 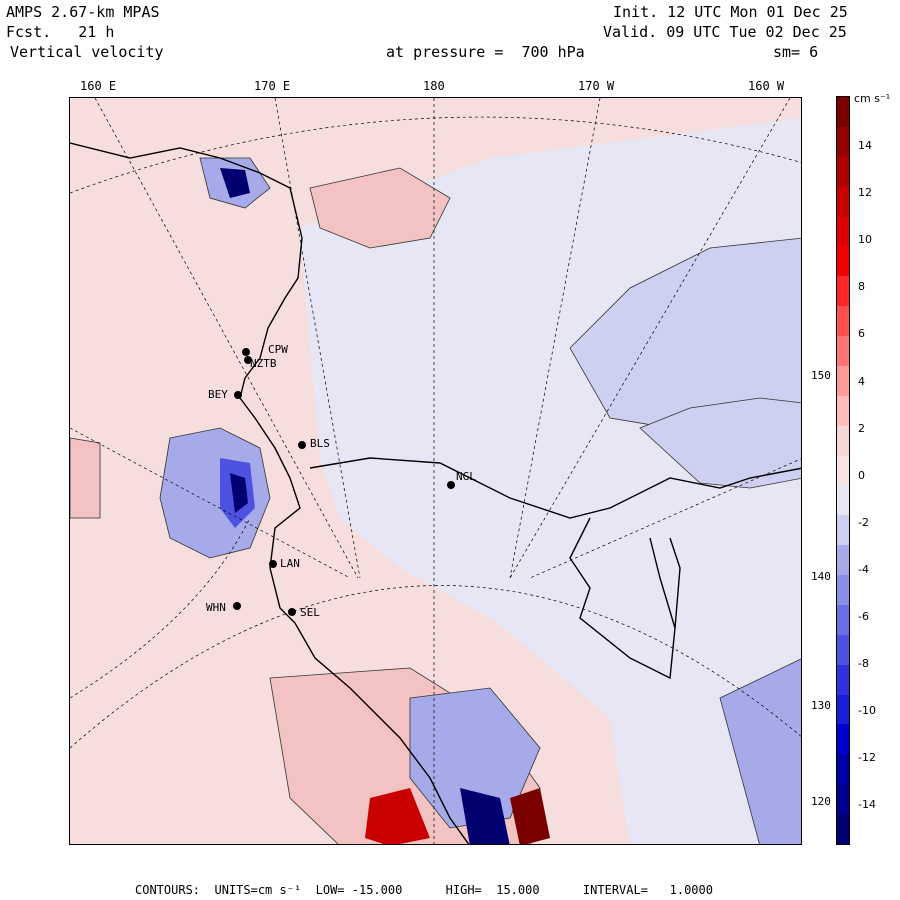 I want to click on colorbar-tick-label: 0, so click(x=861, y=475).